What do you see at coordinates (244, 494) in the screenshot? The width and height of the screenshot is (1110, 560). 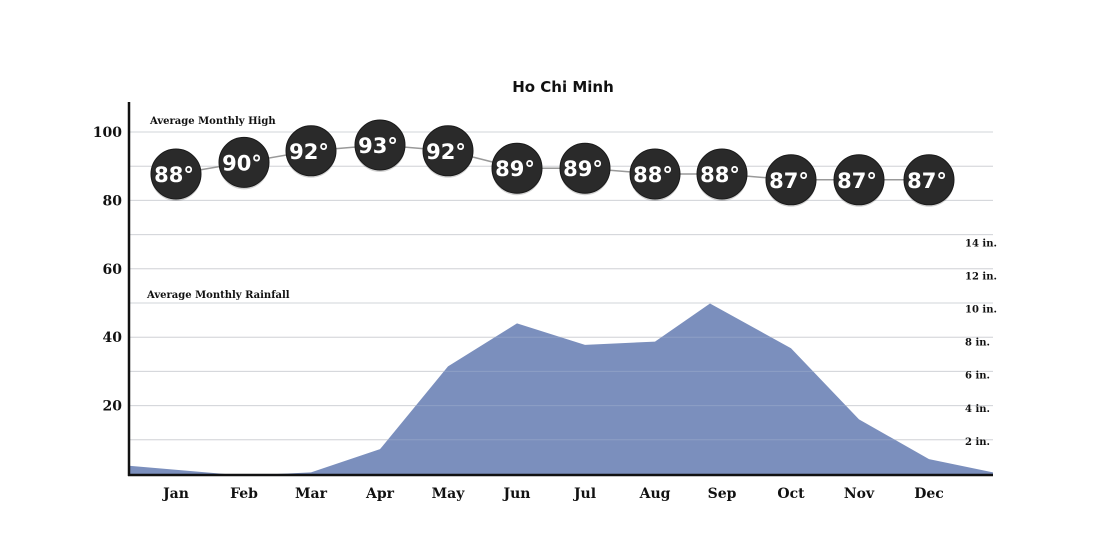 I see `x-tick-label: Feb` at bounding box center [244, 494].